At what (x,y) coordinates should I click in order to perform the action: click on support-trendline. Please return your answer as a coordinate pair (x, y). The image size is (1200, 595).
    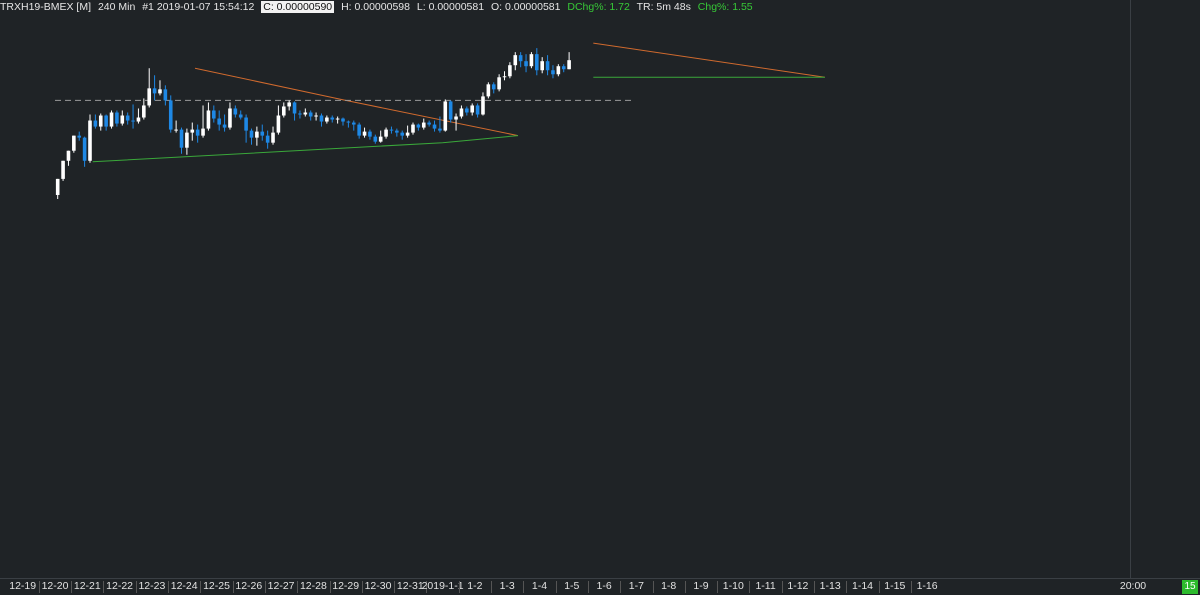
    Looking at the image, I should click on (305, 149).